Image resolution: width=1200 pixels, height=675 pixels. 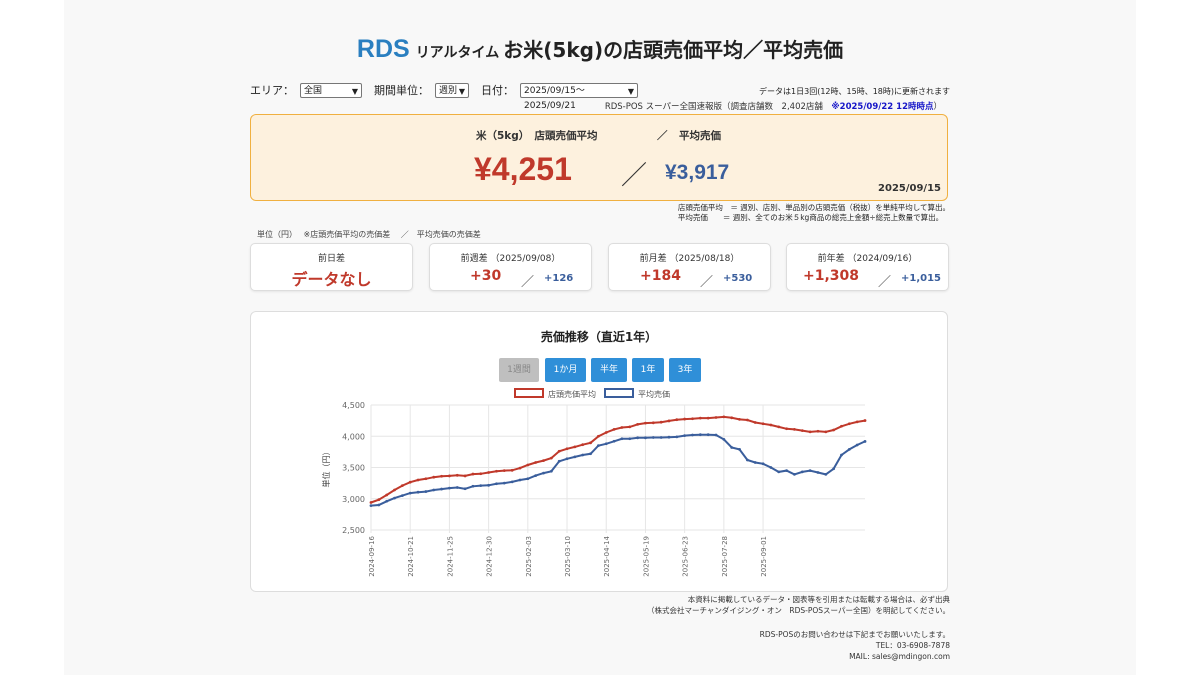 I want to click on legend-label: 店頭売価平均, so click(x=572, y=394).